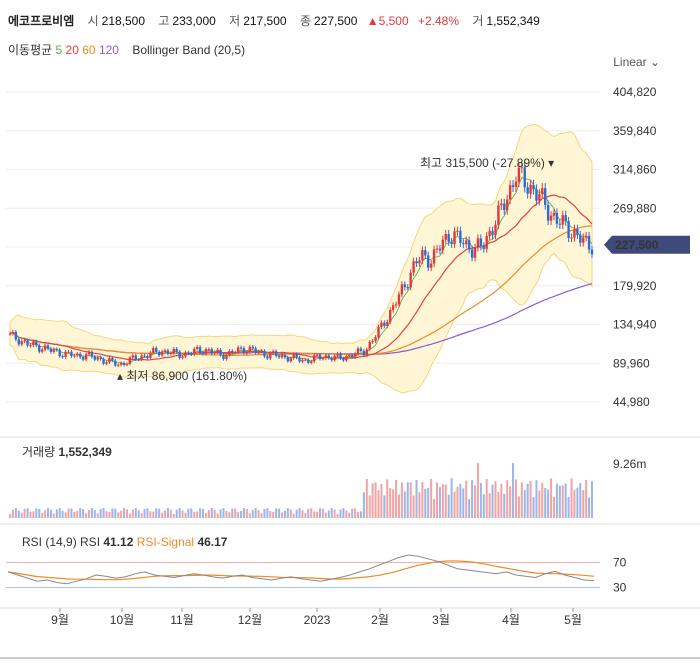 The height and width of the screenshot is (668, 700). Describe the element at coordinates (438, 21) in the screenshot. I see `change-pct: +2.48%` at that location.